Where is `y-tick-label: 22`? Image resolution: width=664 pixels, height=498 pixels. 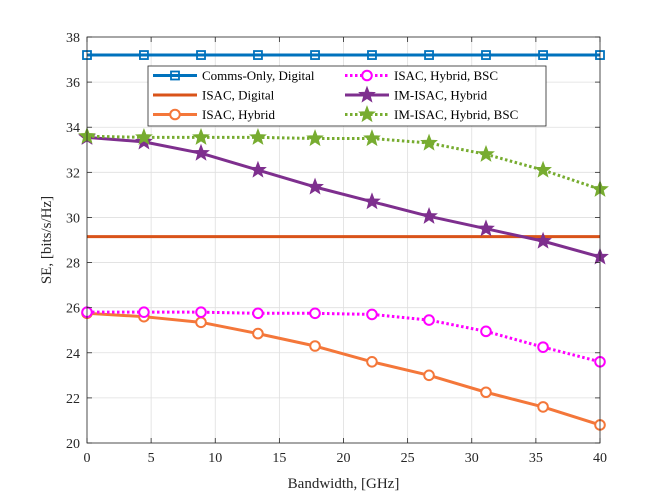 y-tick-label: 22 is located at coordinates (73, 399).